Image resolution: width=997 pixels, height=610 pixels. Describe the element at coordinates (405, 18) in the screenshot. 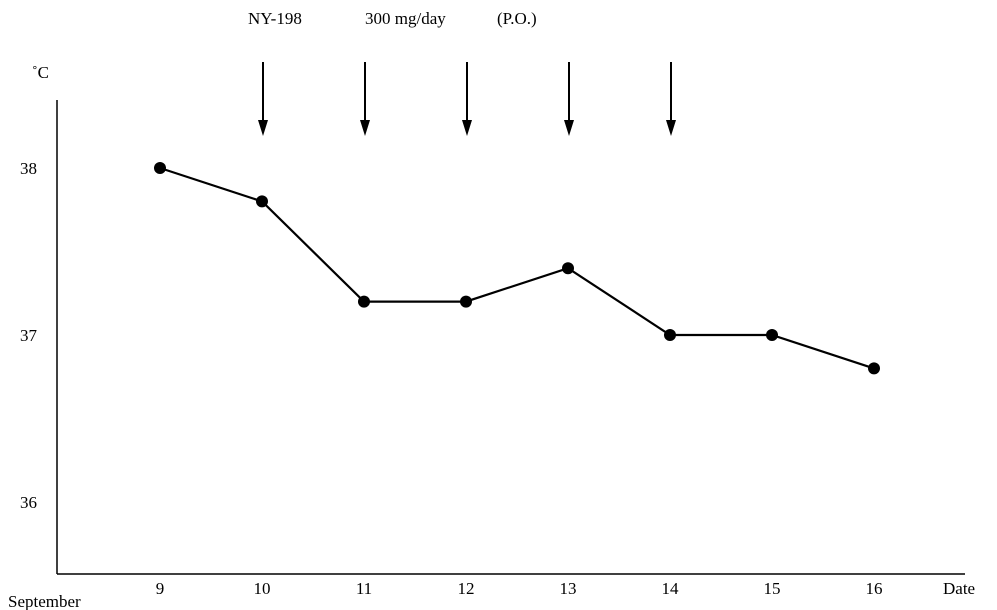

I see `dose-label: 300 mg/day` at that location.